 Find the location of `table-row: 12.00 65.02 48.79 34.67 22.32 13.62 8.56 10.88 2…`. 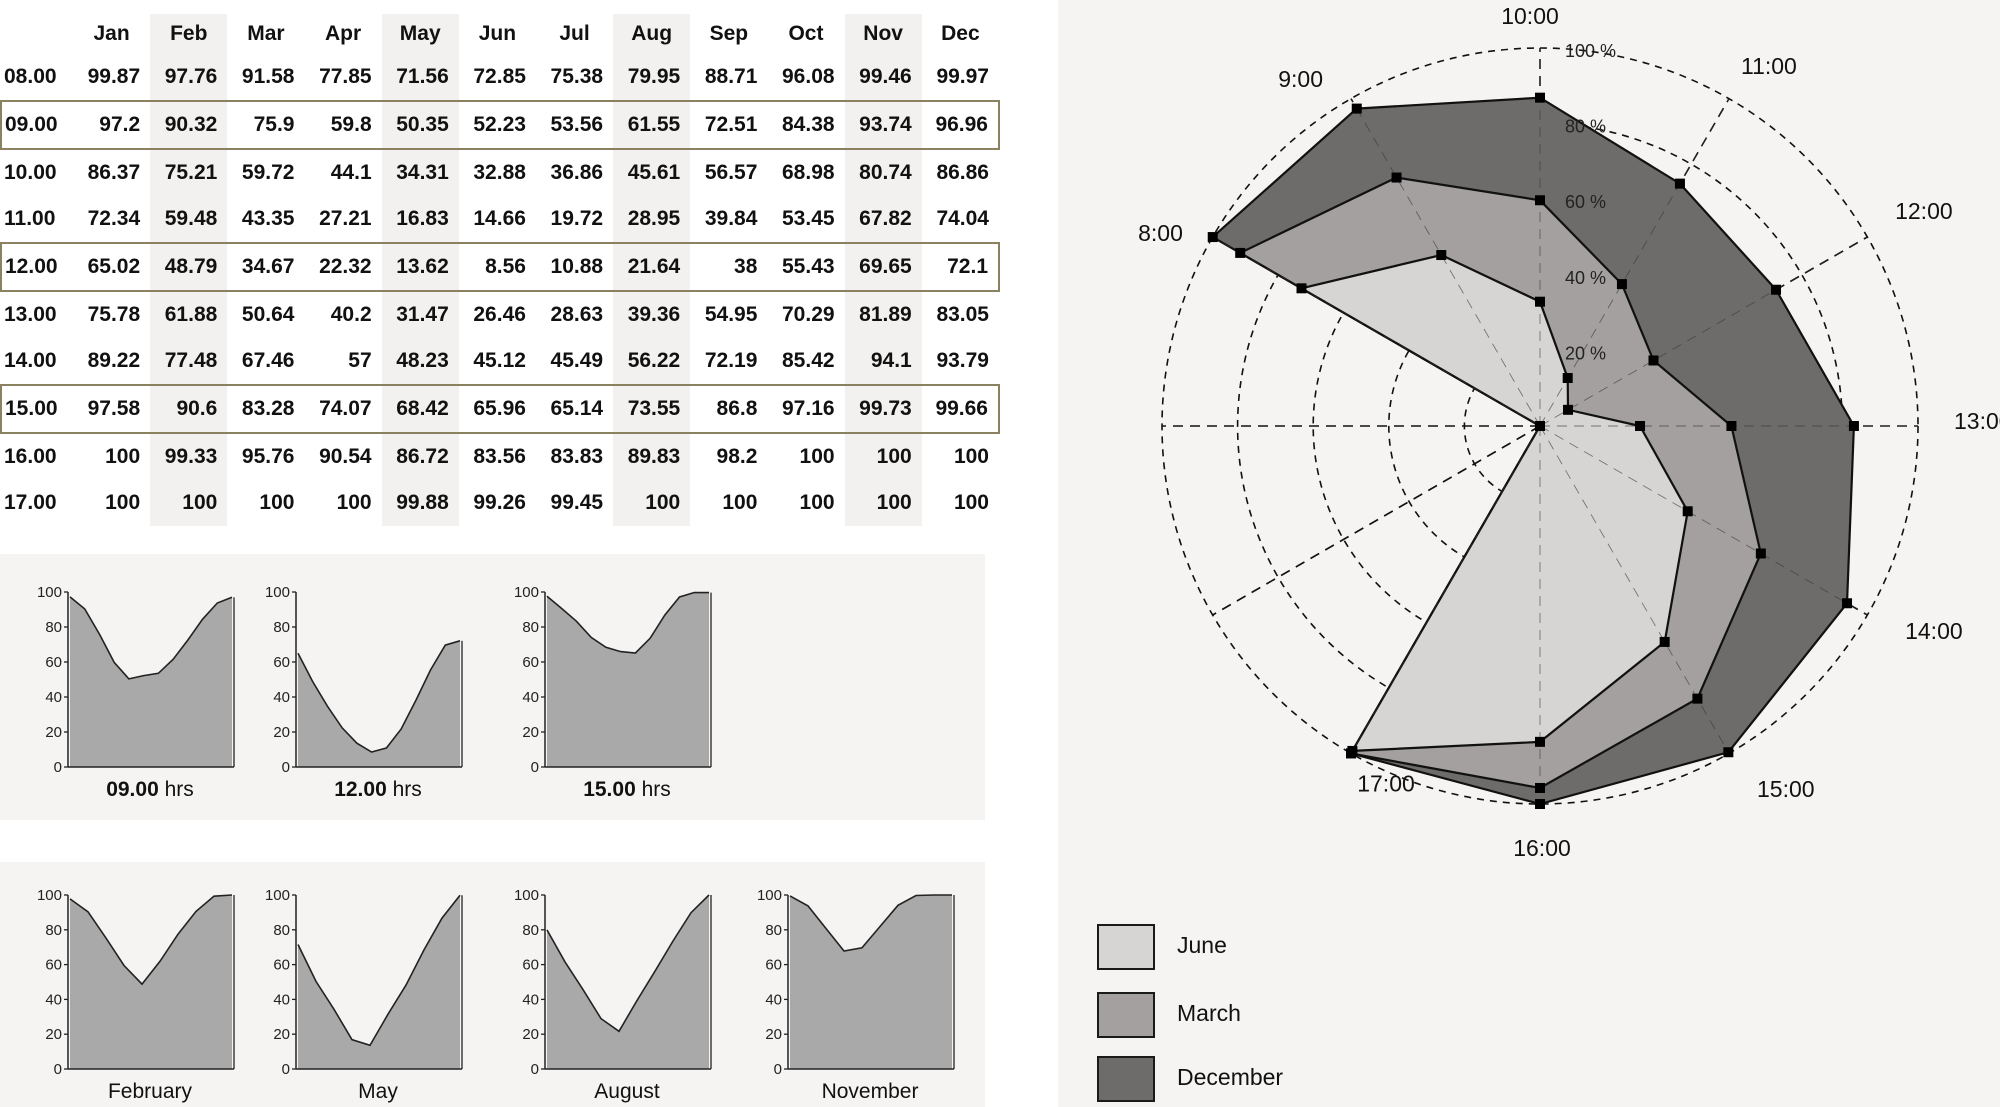

table-row: 12.00 65.02 48.79 34.67 22.32 13.62 8.56 10.88 2… is located at coordinates (500, 267).